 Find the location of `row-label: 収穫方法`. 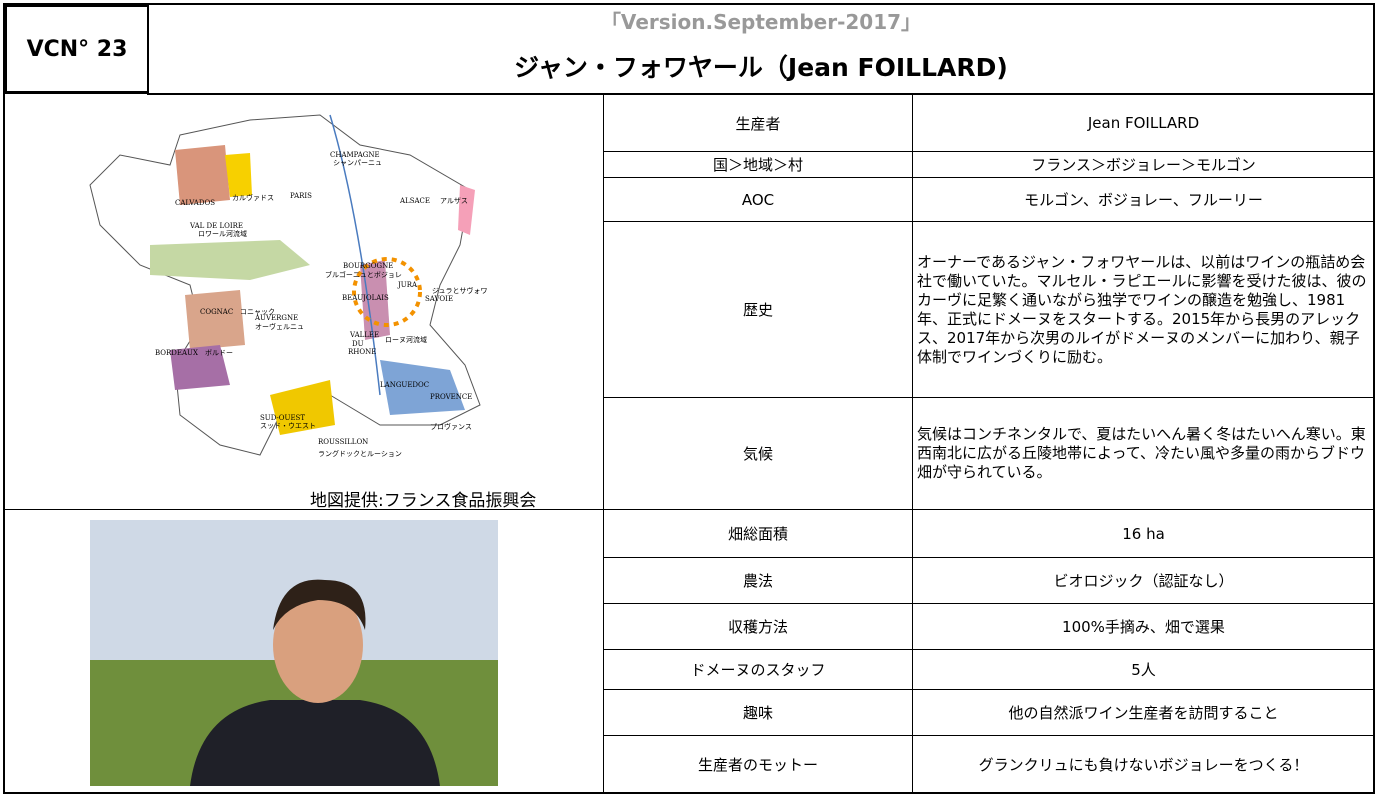

row-label: 収穫方法 is located at coordinates (758, 626).